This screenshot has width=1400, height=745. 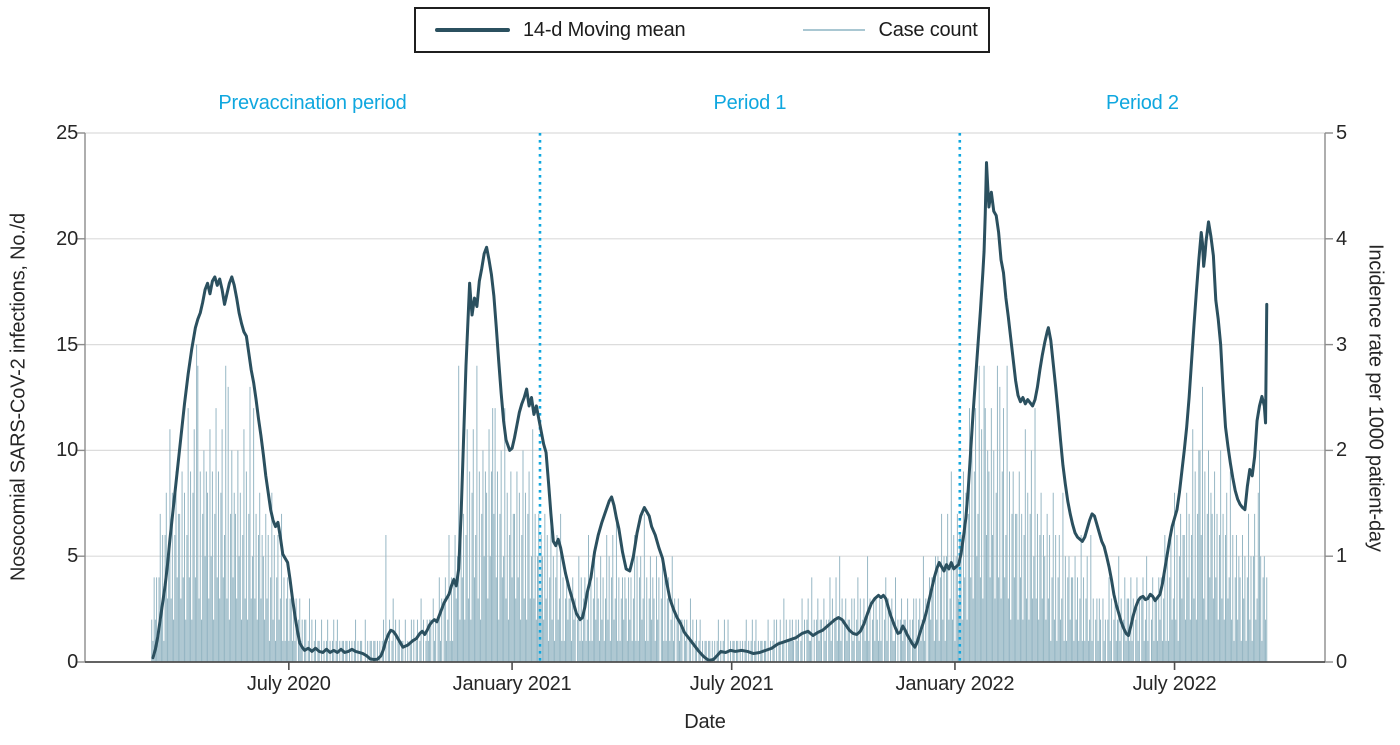 What do you see at coordinates (67, 344) in the screenshot?
I see `y-left-tick-label: 15` at bounding box center [67, 344].